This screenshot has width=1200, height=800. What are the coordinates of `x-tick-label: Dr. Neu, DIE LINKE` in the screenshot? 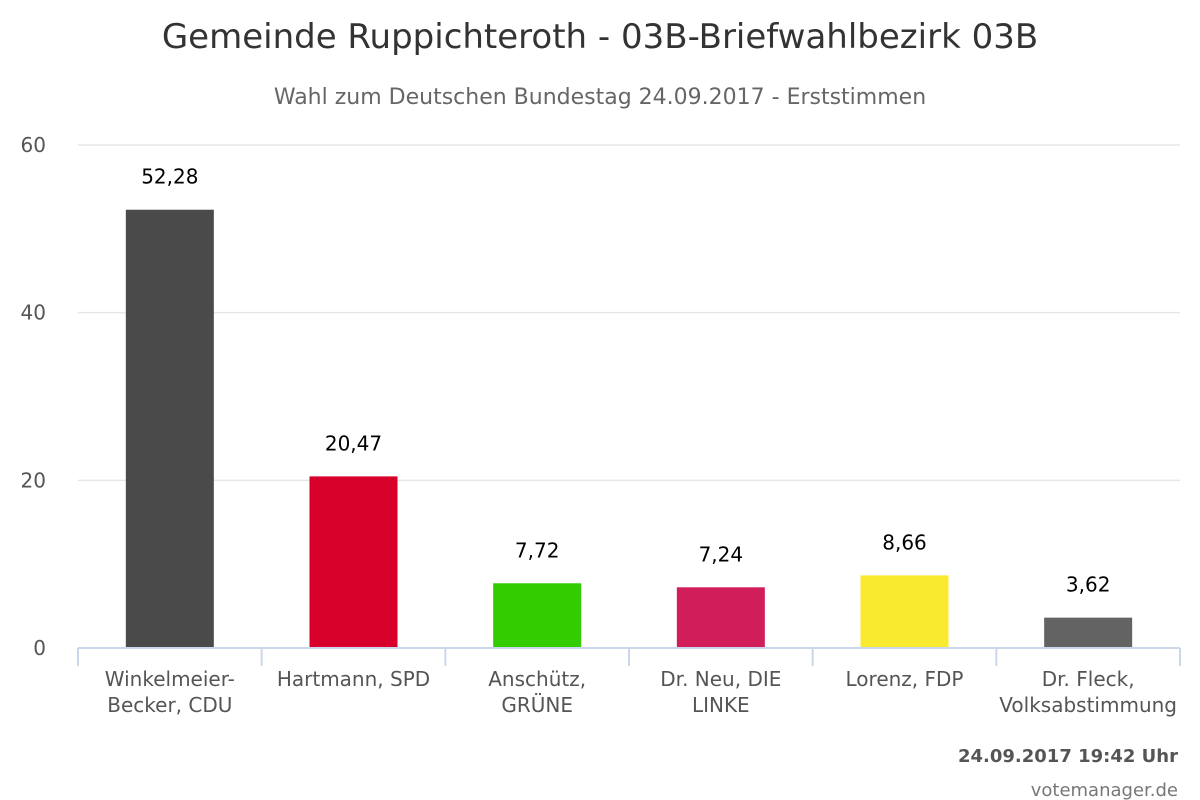 It's located at (720, 692).